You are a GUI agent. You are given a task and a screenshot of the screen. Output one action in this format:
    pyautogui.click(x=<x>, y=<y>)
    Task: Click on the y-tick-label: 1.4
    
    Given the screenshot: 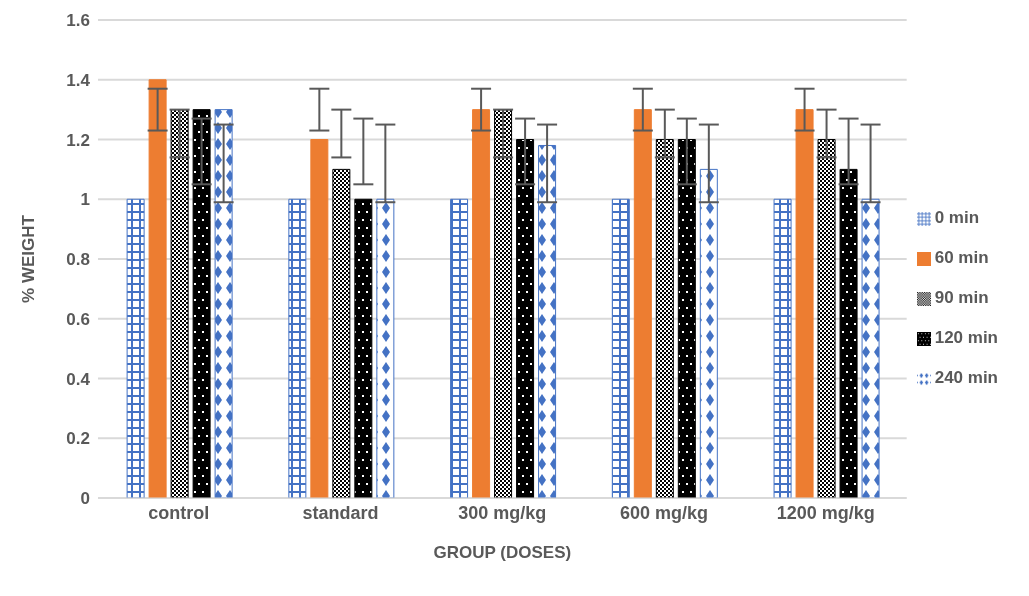 What is the action you would take?
    pyautogui.click(x=78, y=80)
    